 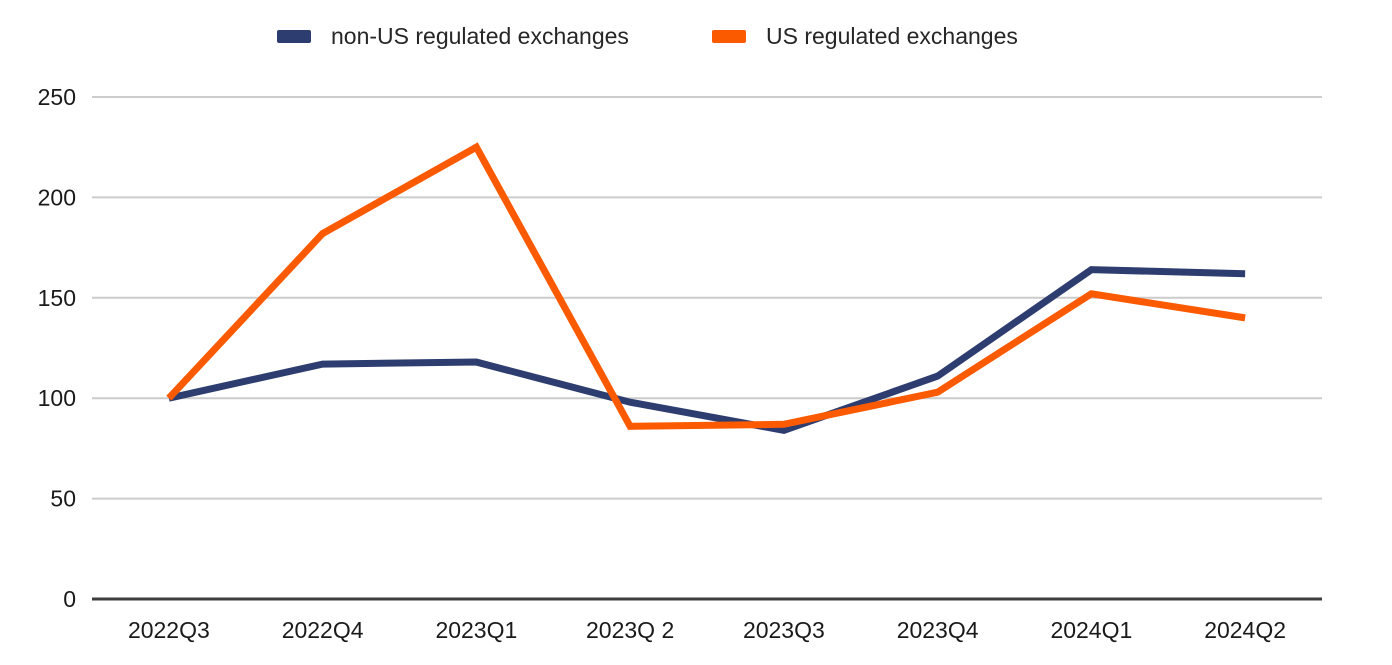 I want to click on x-axis-tick-label: 2024Q1, so click(x=1091, y=630).